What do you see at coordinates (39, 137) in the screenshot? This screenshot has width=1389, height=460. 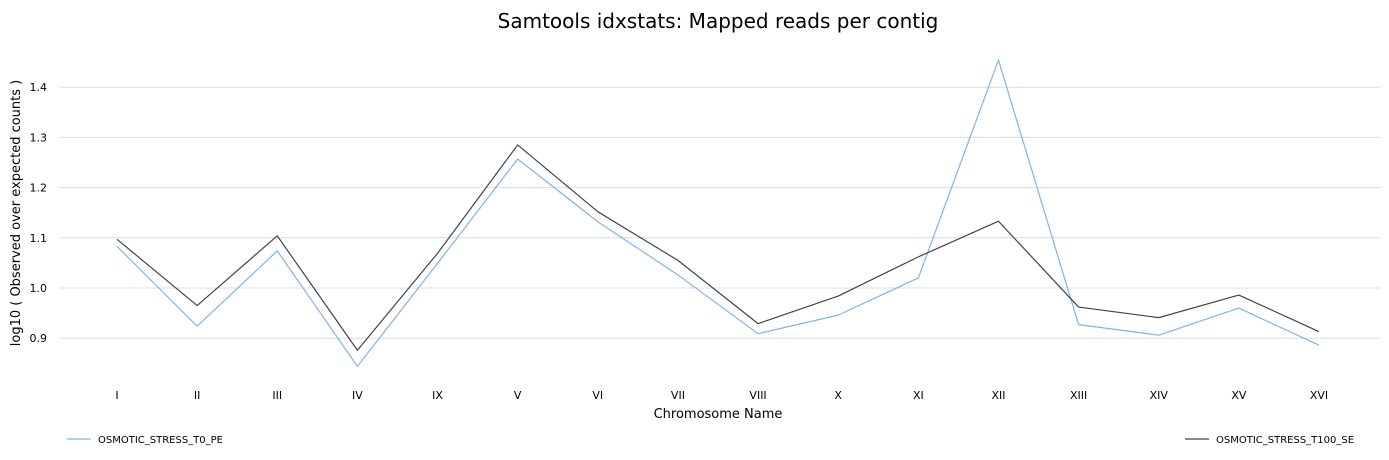 I see `y-tick-label: 1.3` at bounding box center [39, 137].